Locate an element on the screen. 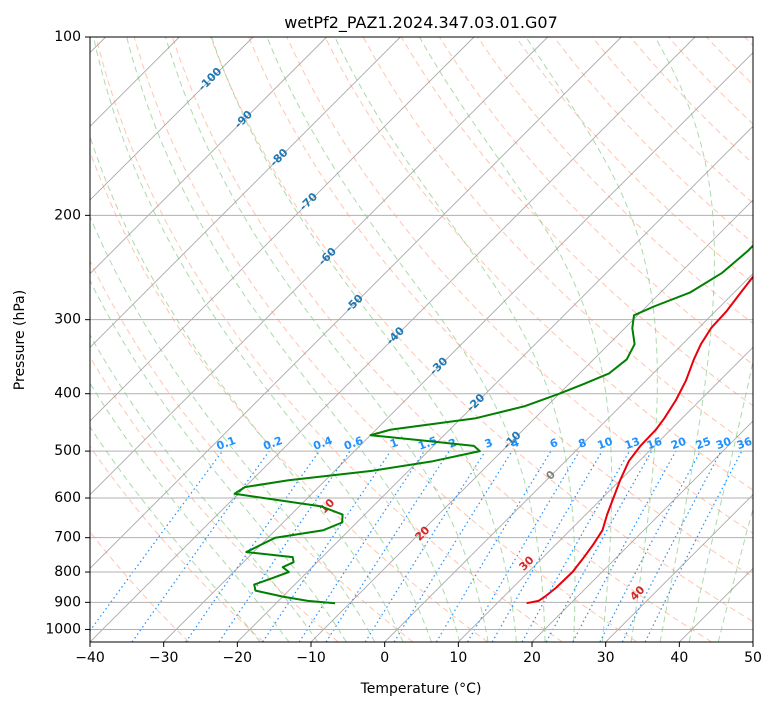  x-tick-label: 30 is located at coordinates (606, 658).